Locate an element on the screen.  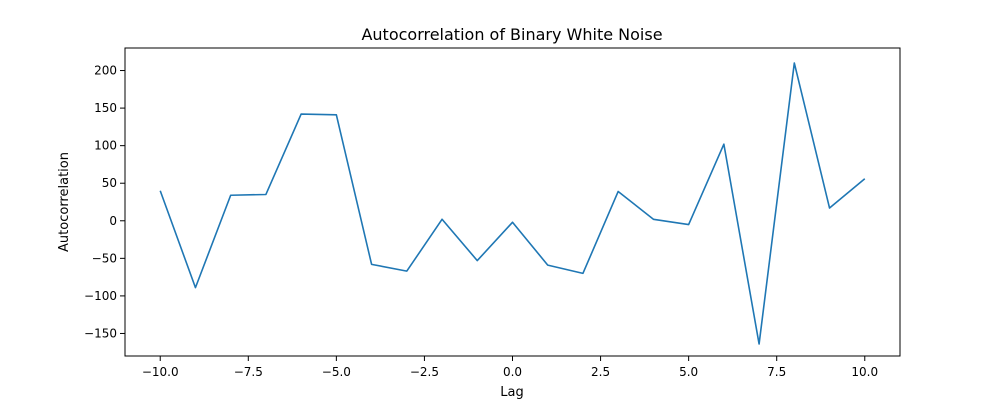
y-tick-label: 0 is located at coordinates (113, 221).